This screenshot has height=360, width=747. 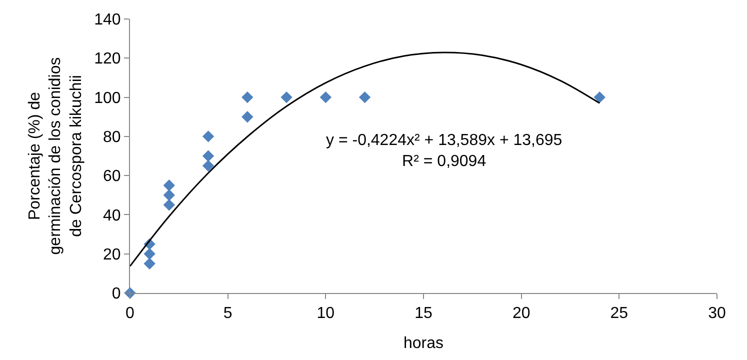 What do you see at coordinates (107, 20) in the screenshot?
I see `y-tick-label: 140` at bounding box center [107, 20].